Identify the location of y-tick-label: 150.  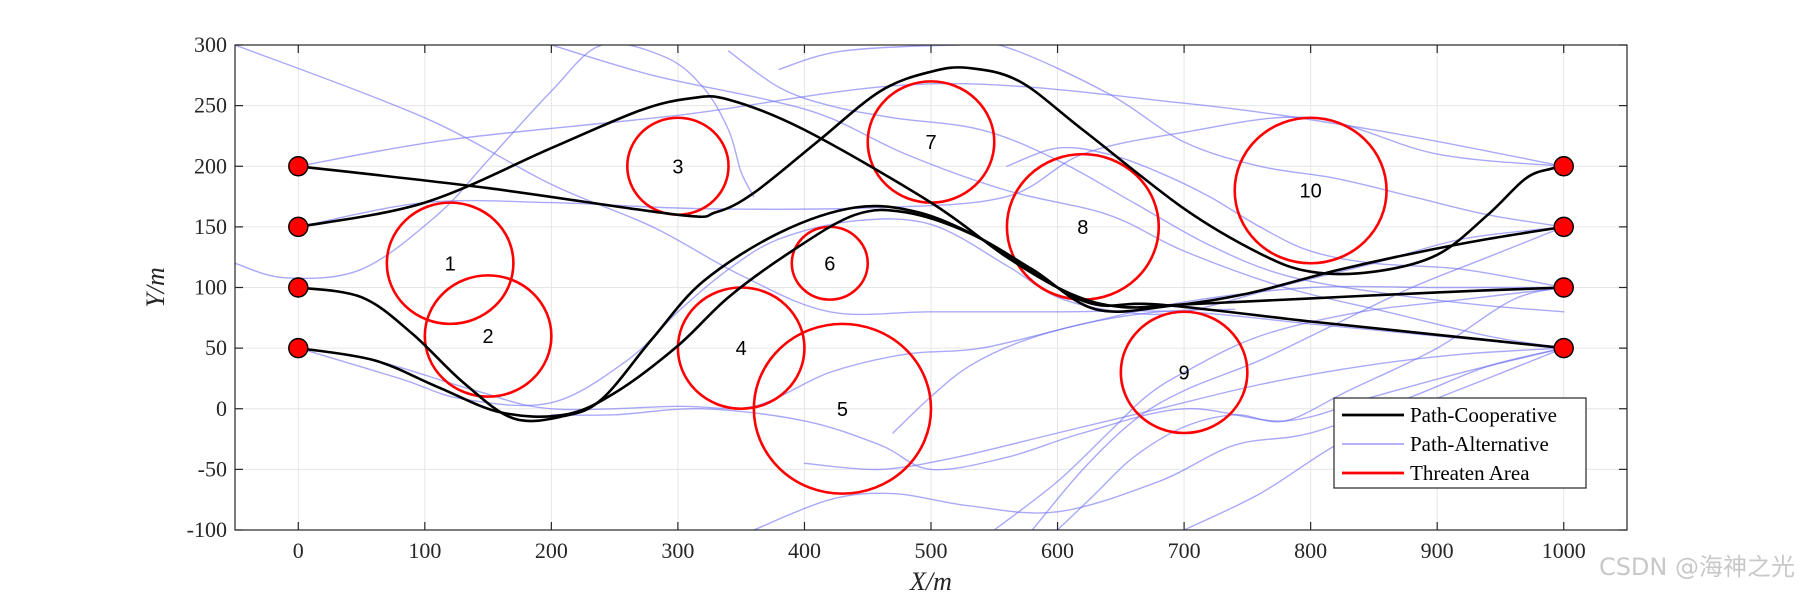
(210, 226).